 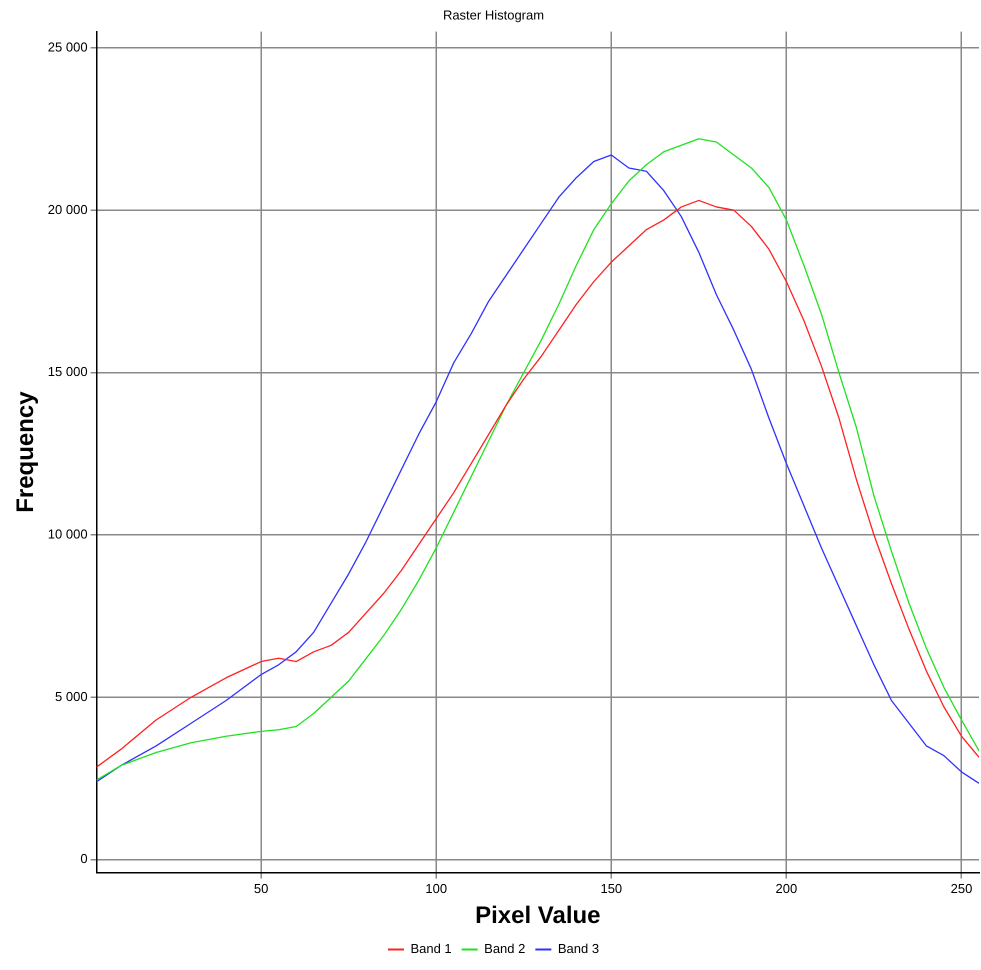 What do you see at coordinates (26, 451) in the screenshot?
I see `y-axis-title: Frequency` at bounding box center [26, 451].